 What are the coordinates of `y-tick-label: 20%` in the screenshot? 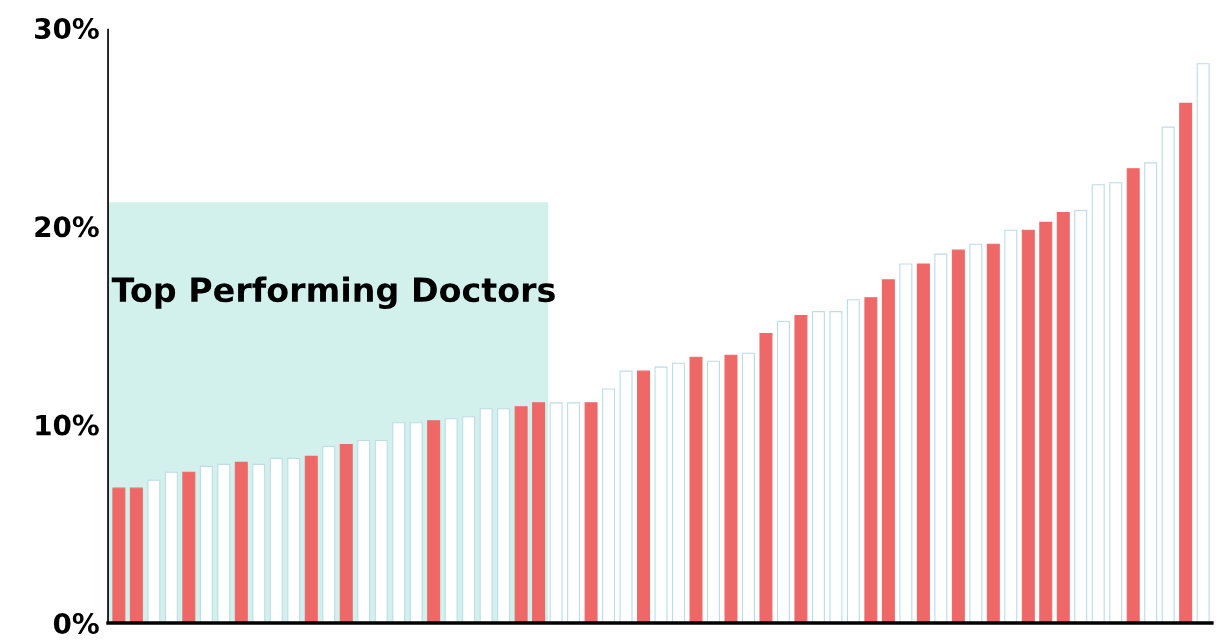 It's located at (67, 227).